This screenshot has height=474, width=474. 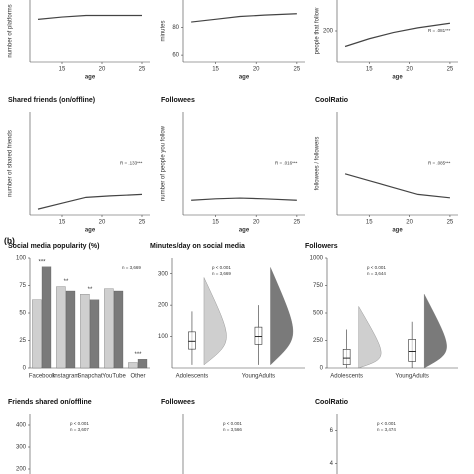 I want to click on annotation: R = .085***, so click(x=439, y=163).